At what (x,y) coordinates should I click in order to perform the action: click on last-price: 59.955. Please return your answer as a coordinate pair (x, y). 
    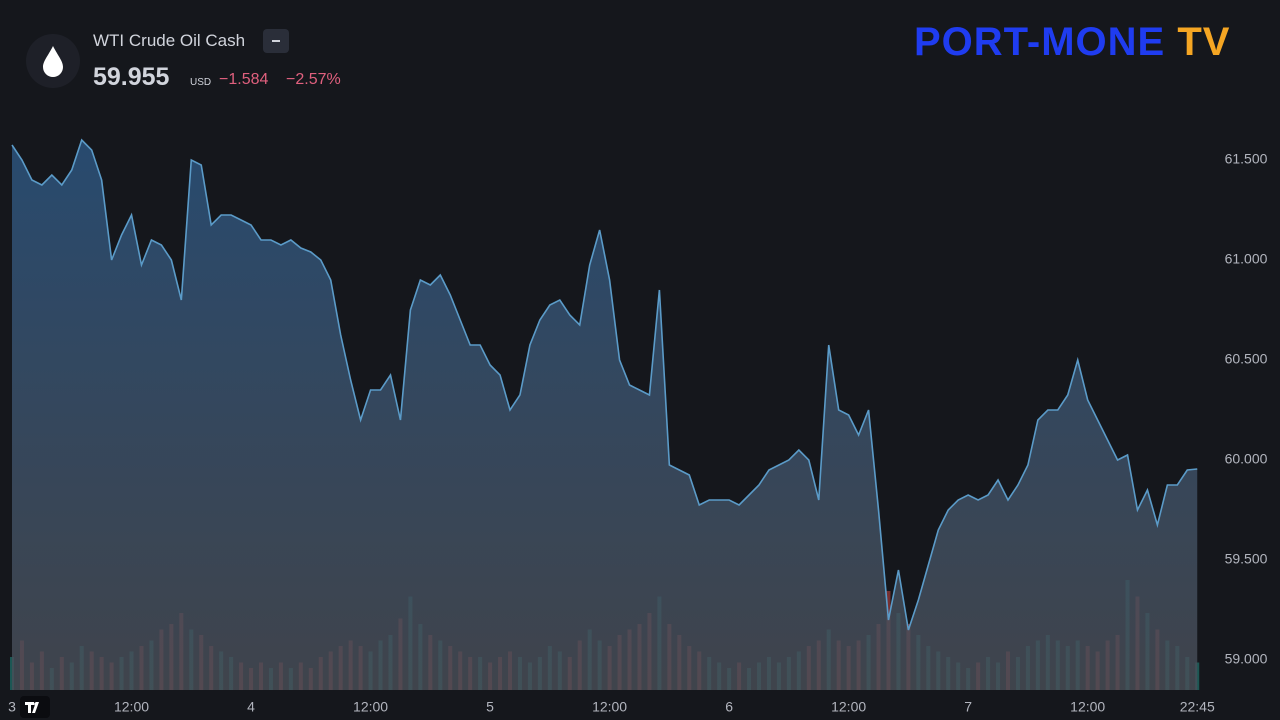
    Looking at the image, I should click on (131, 77).